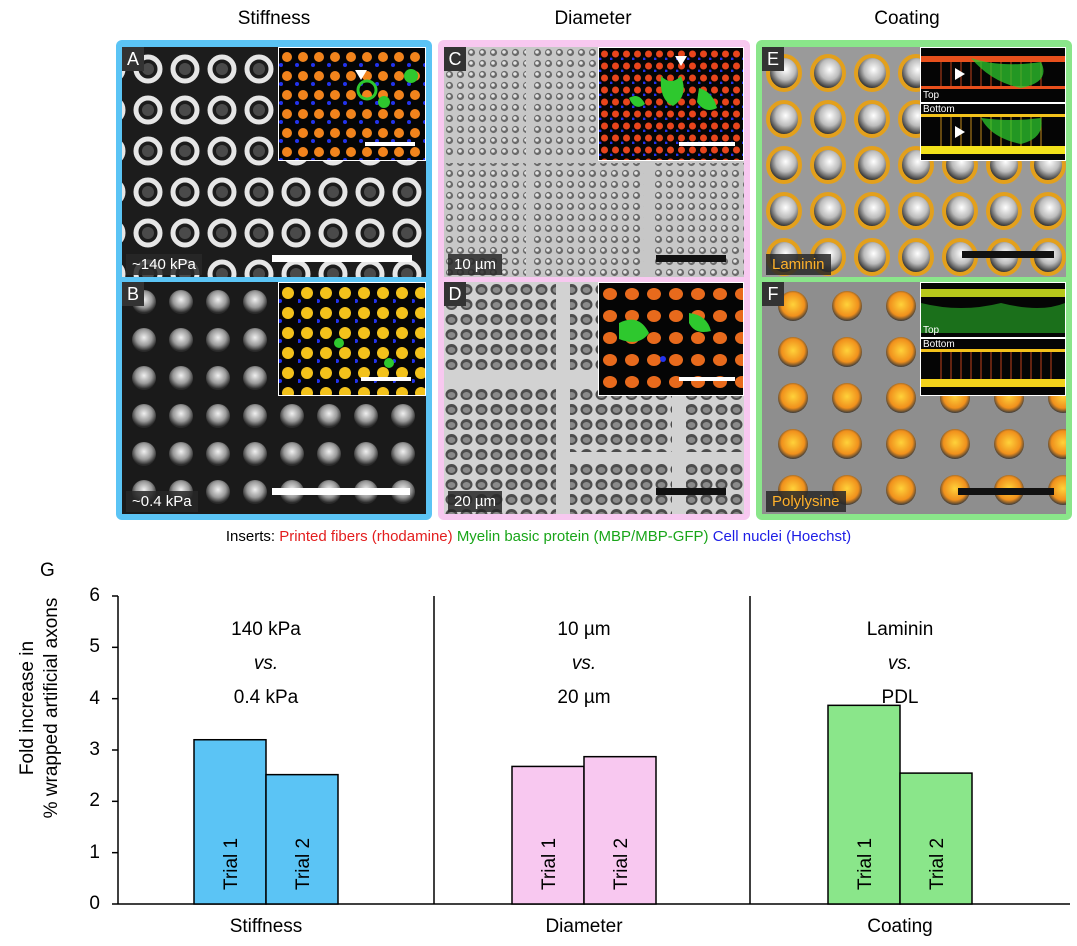 The image size is (1077, 946). What do you see at coordinates (582, 536) in the screenshot?
I see `legend-mbp: Myelin basic protein (MBP/MBP-GFP)` at bounding box center [582, 536].